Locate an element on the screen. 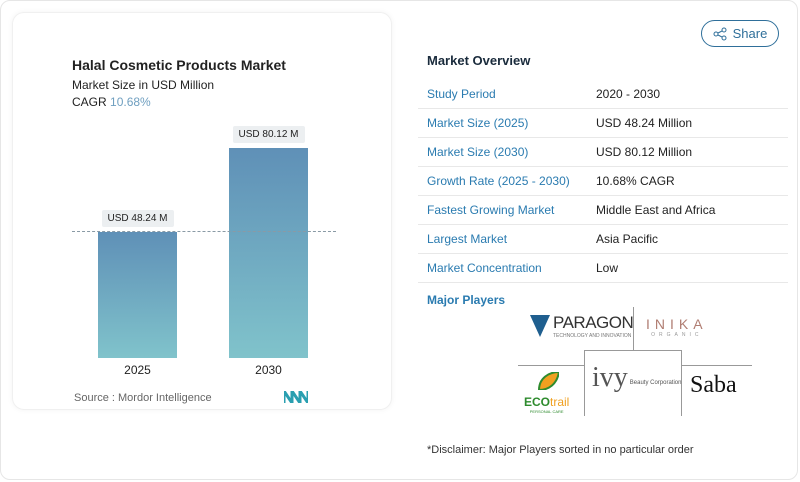 This screenshot has width=800, height=482. data-label: USD 80.12 M is located at coordinates (268, 134).